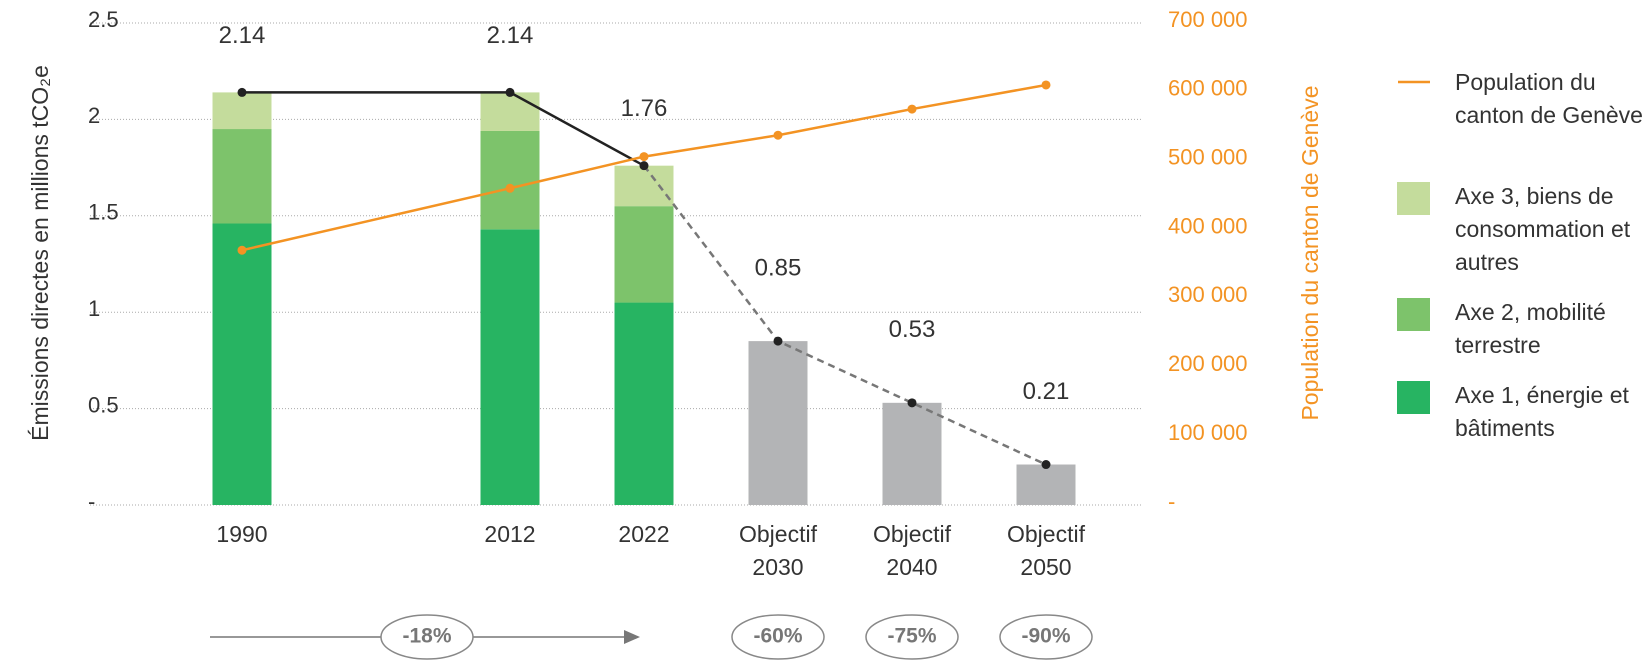 The width and height of the screenshot is (1652, 661). What do you see at coordinates (40, 253) in the screenshot?
I see `y-axis-label: Émissions directes en millions tCO₂e` at bounding box center [40, 253].